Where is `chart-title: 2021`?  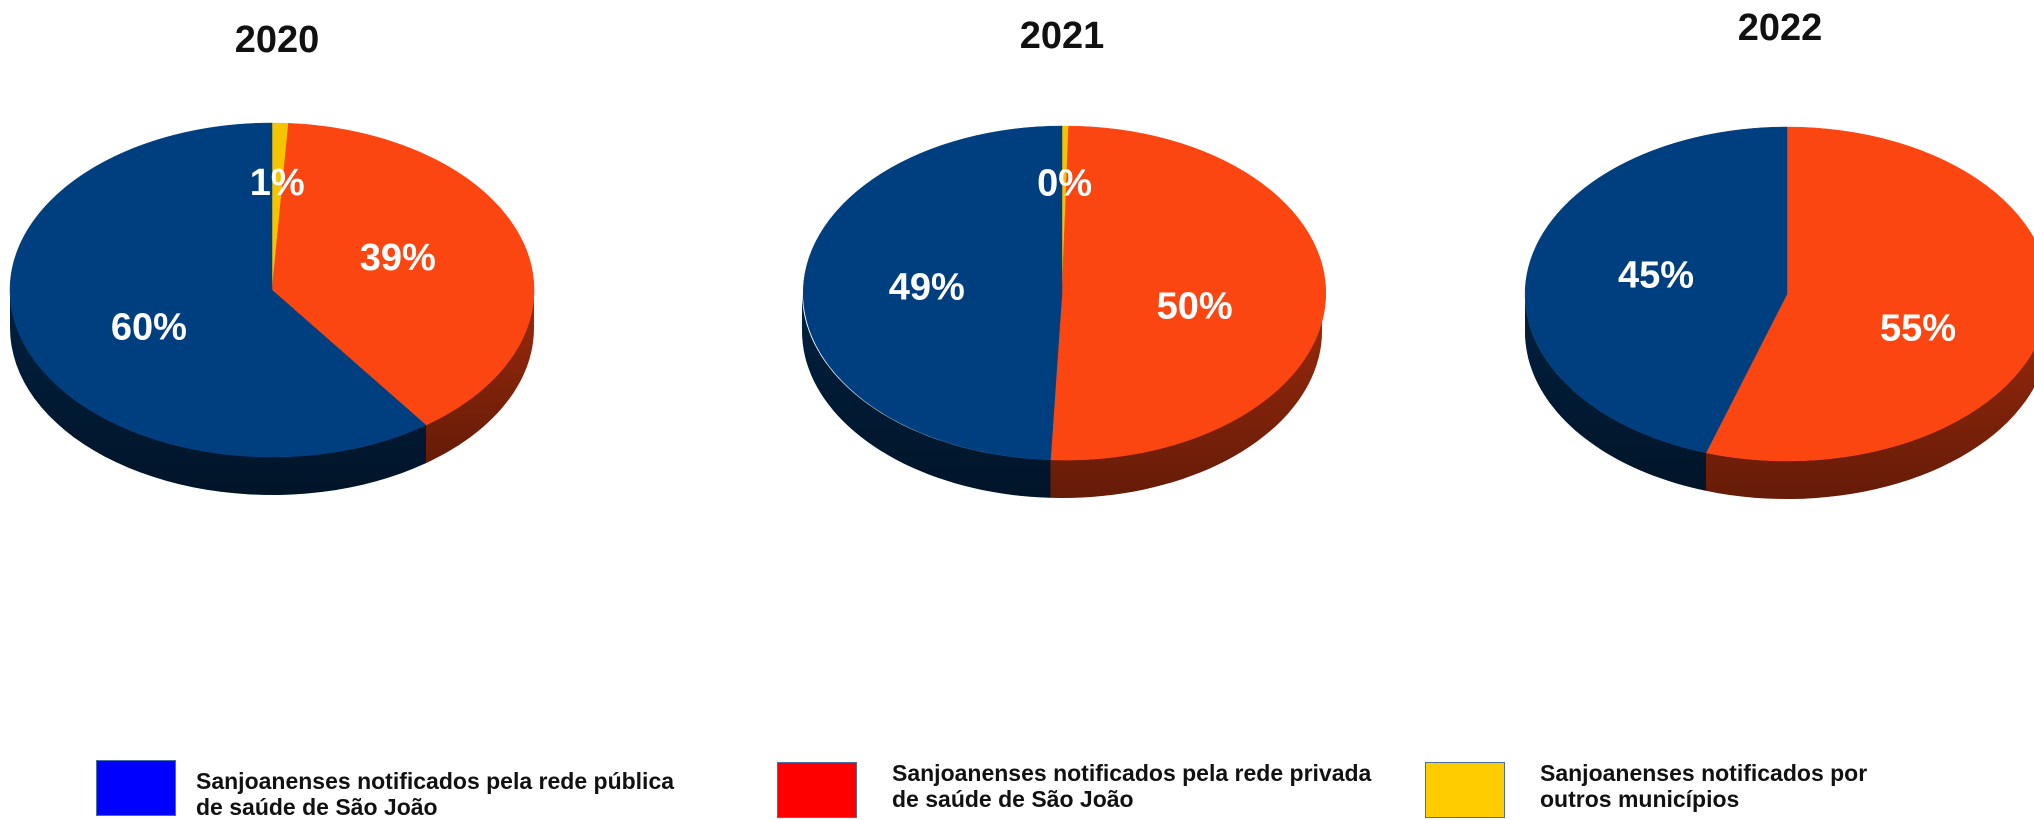
chart-title: 2021 is located at coordinates (1062, 36).